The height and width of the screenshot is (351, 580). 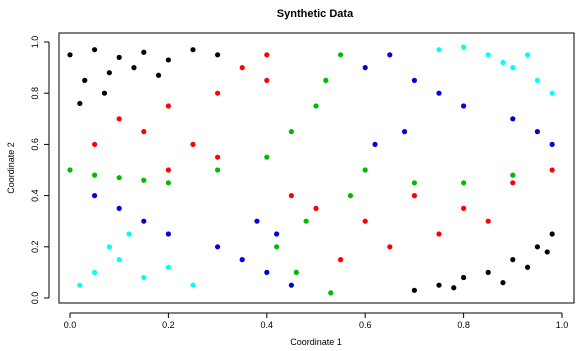 I want to click on y-tick-label: 0.4, so click(x=35, y=195).